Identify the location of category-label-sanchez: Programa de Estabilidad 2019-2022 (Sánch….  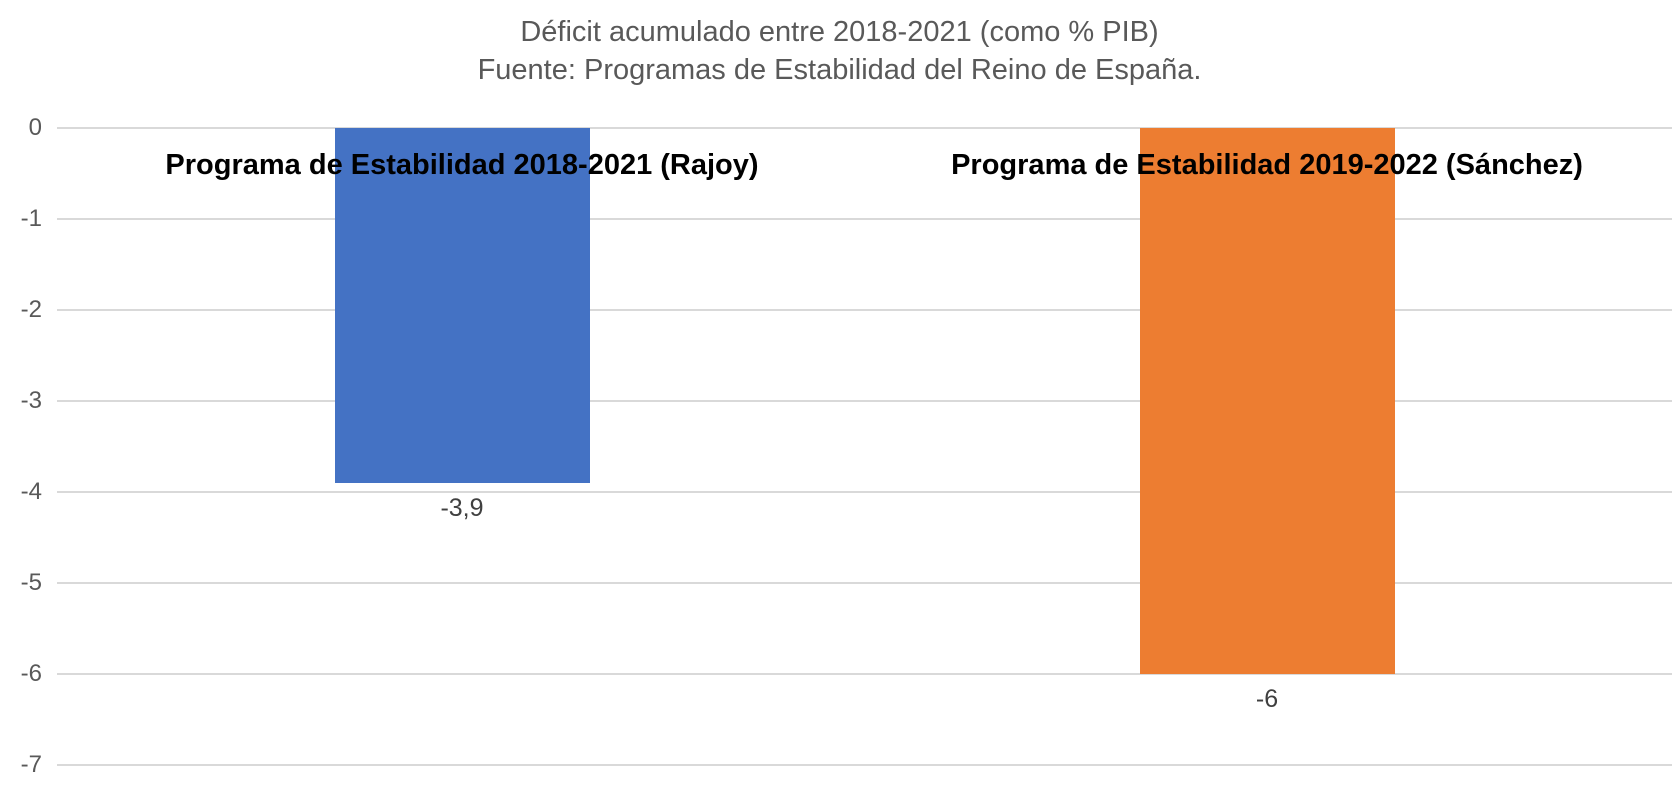
(1267, 165).